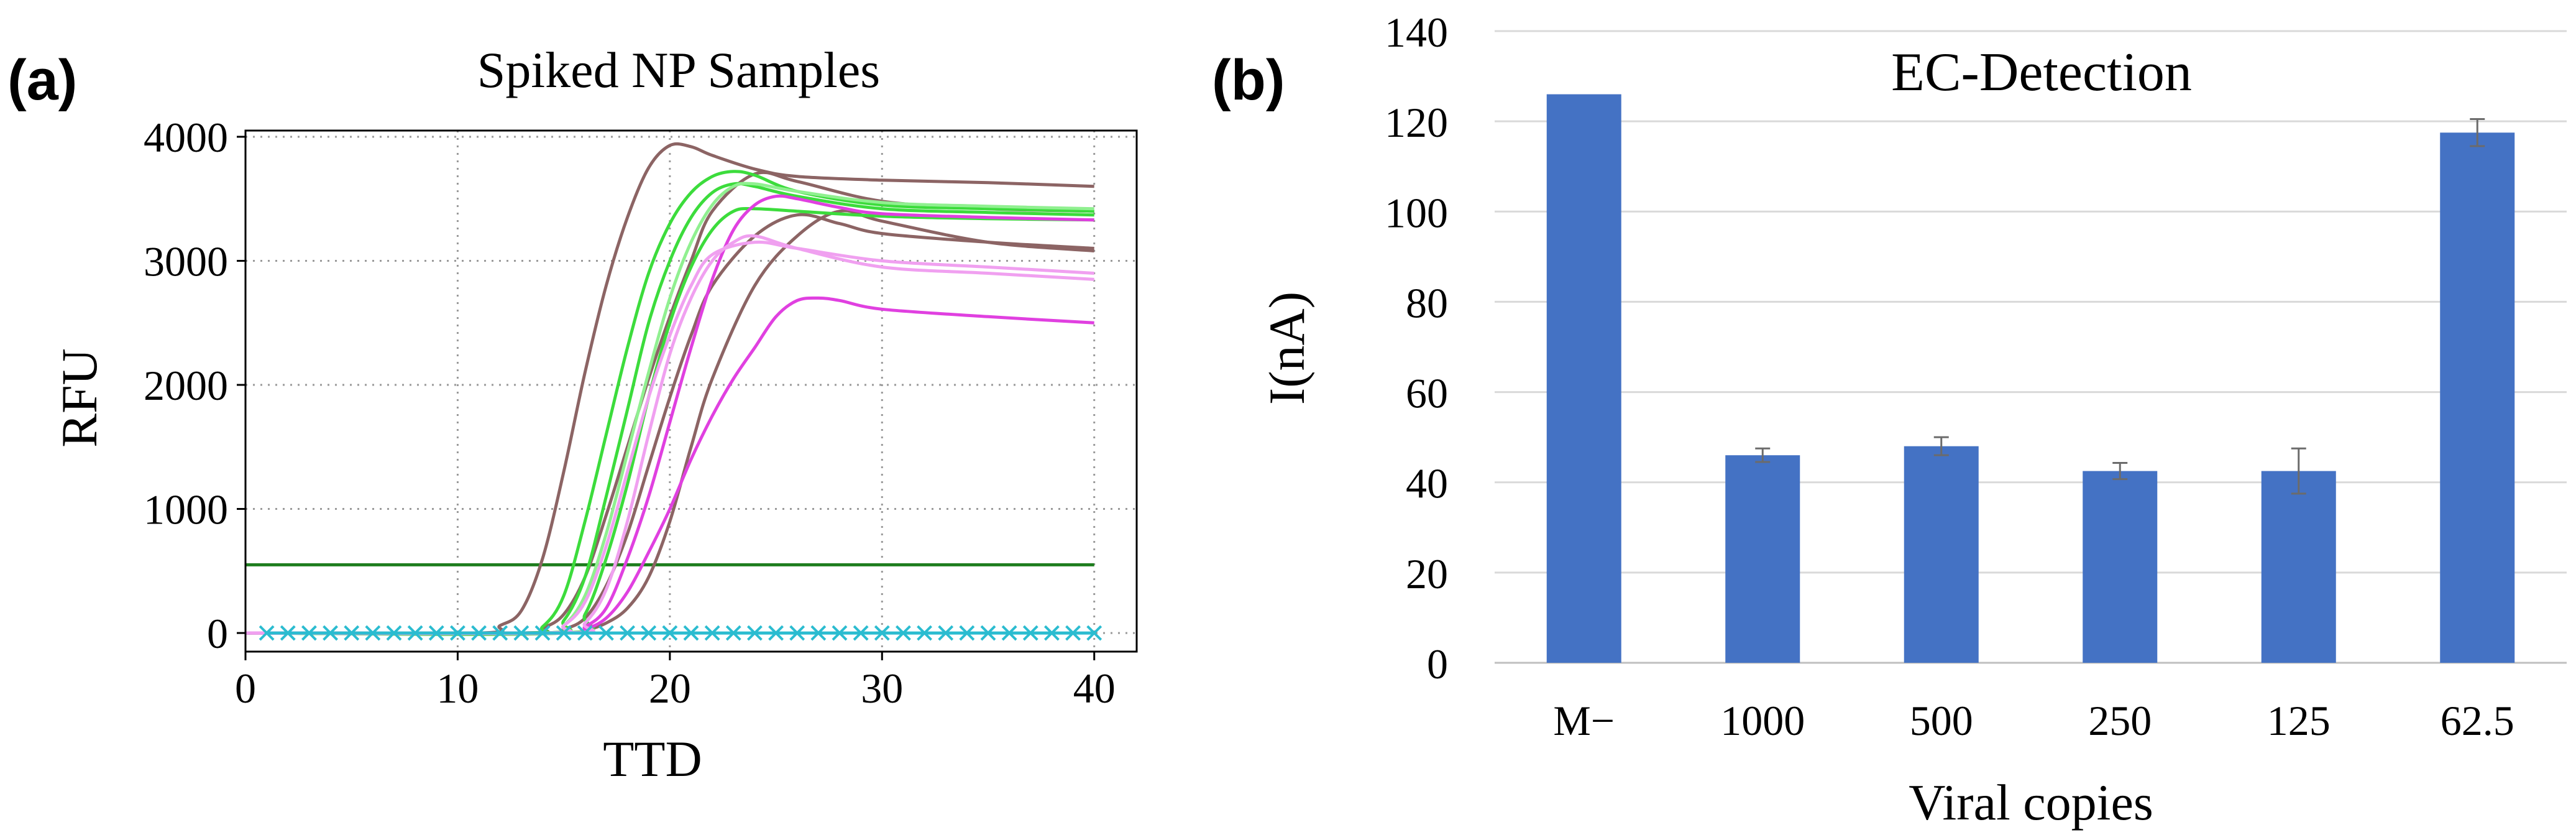 This screenshot has height=840, width=2576. I want to click on chart-a-x-axis-label: TTD, so click(652, 759).